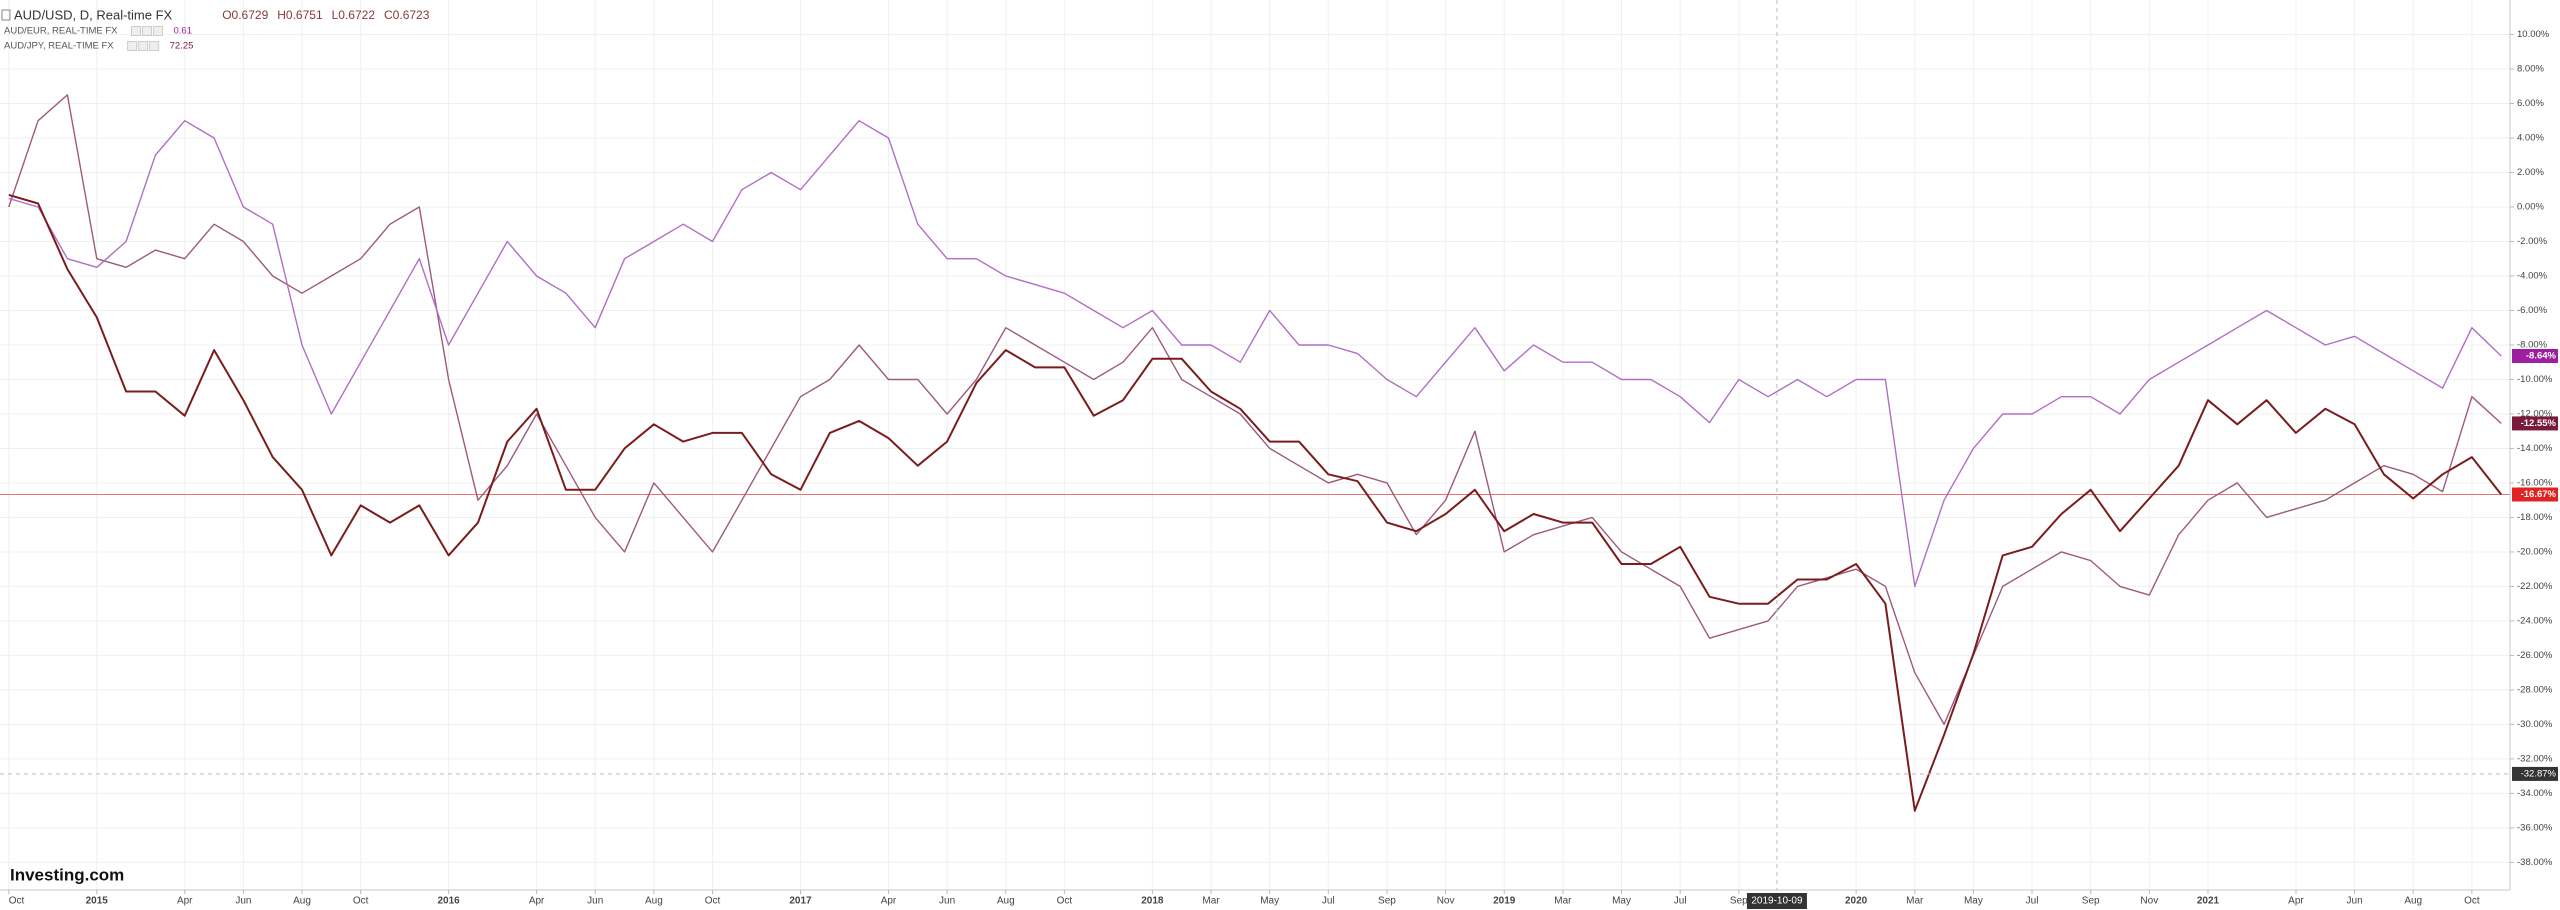 Image resolution: width=2560 pixels, height=910 pixels. What do you see at coordinates (1152, 901) in the screenshot?
I see `x-tick-label: 2018` at bounding box center [1152, 901].